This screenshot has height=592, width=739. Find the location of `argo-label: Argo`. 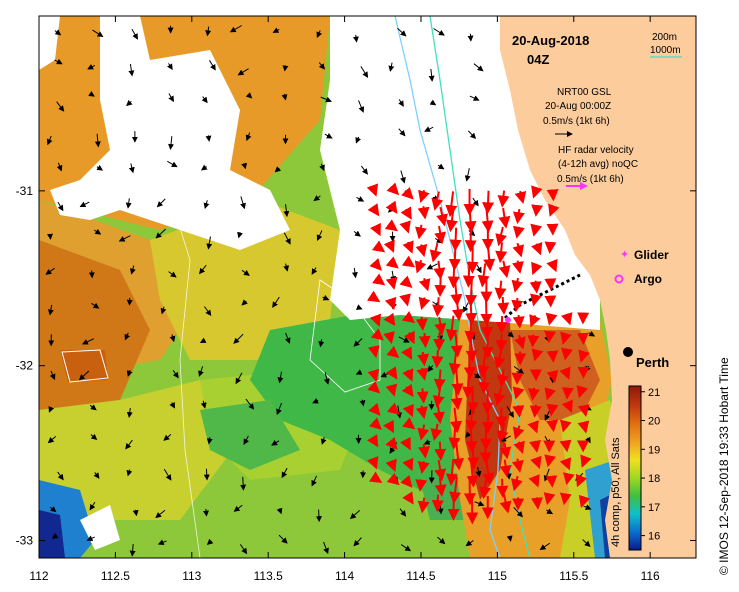

argo-label: Argo is located at coordinates (648, 279).